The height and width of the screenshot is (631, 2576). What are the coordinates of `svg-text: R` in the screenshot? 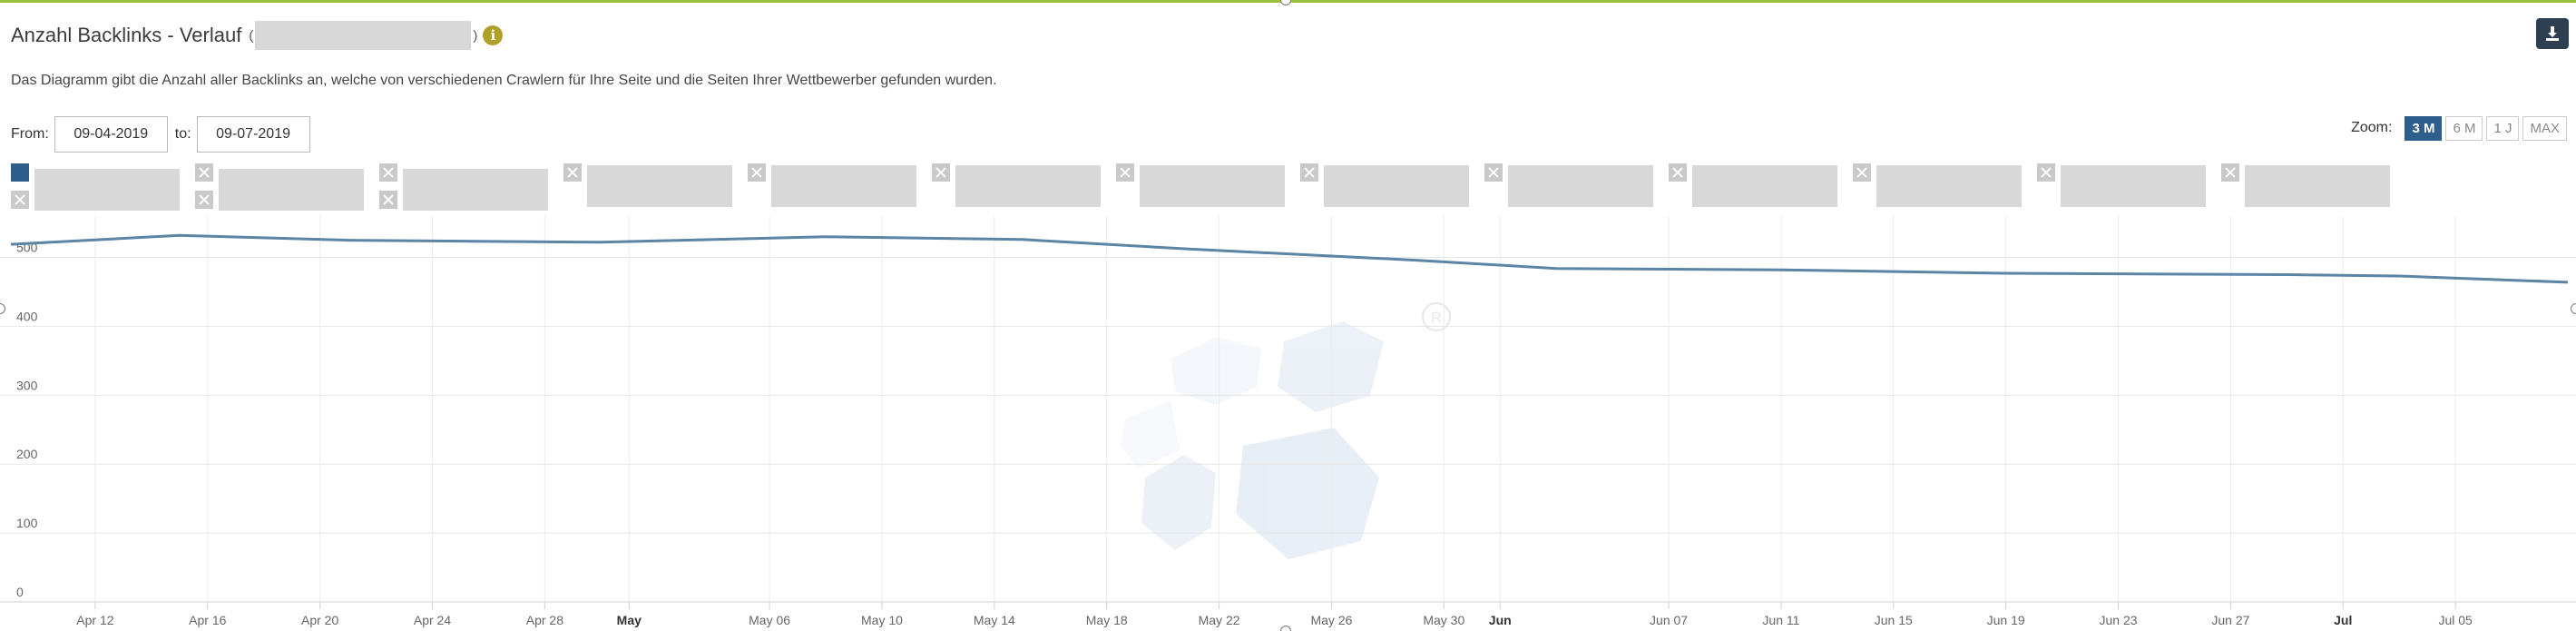 It's located at (1436, 318).